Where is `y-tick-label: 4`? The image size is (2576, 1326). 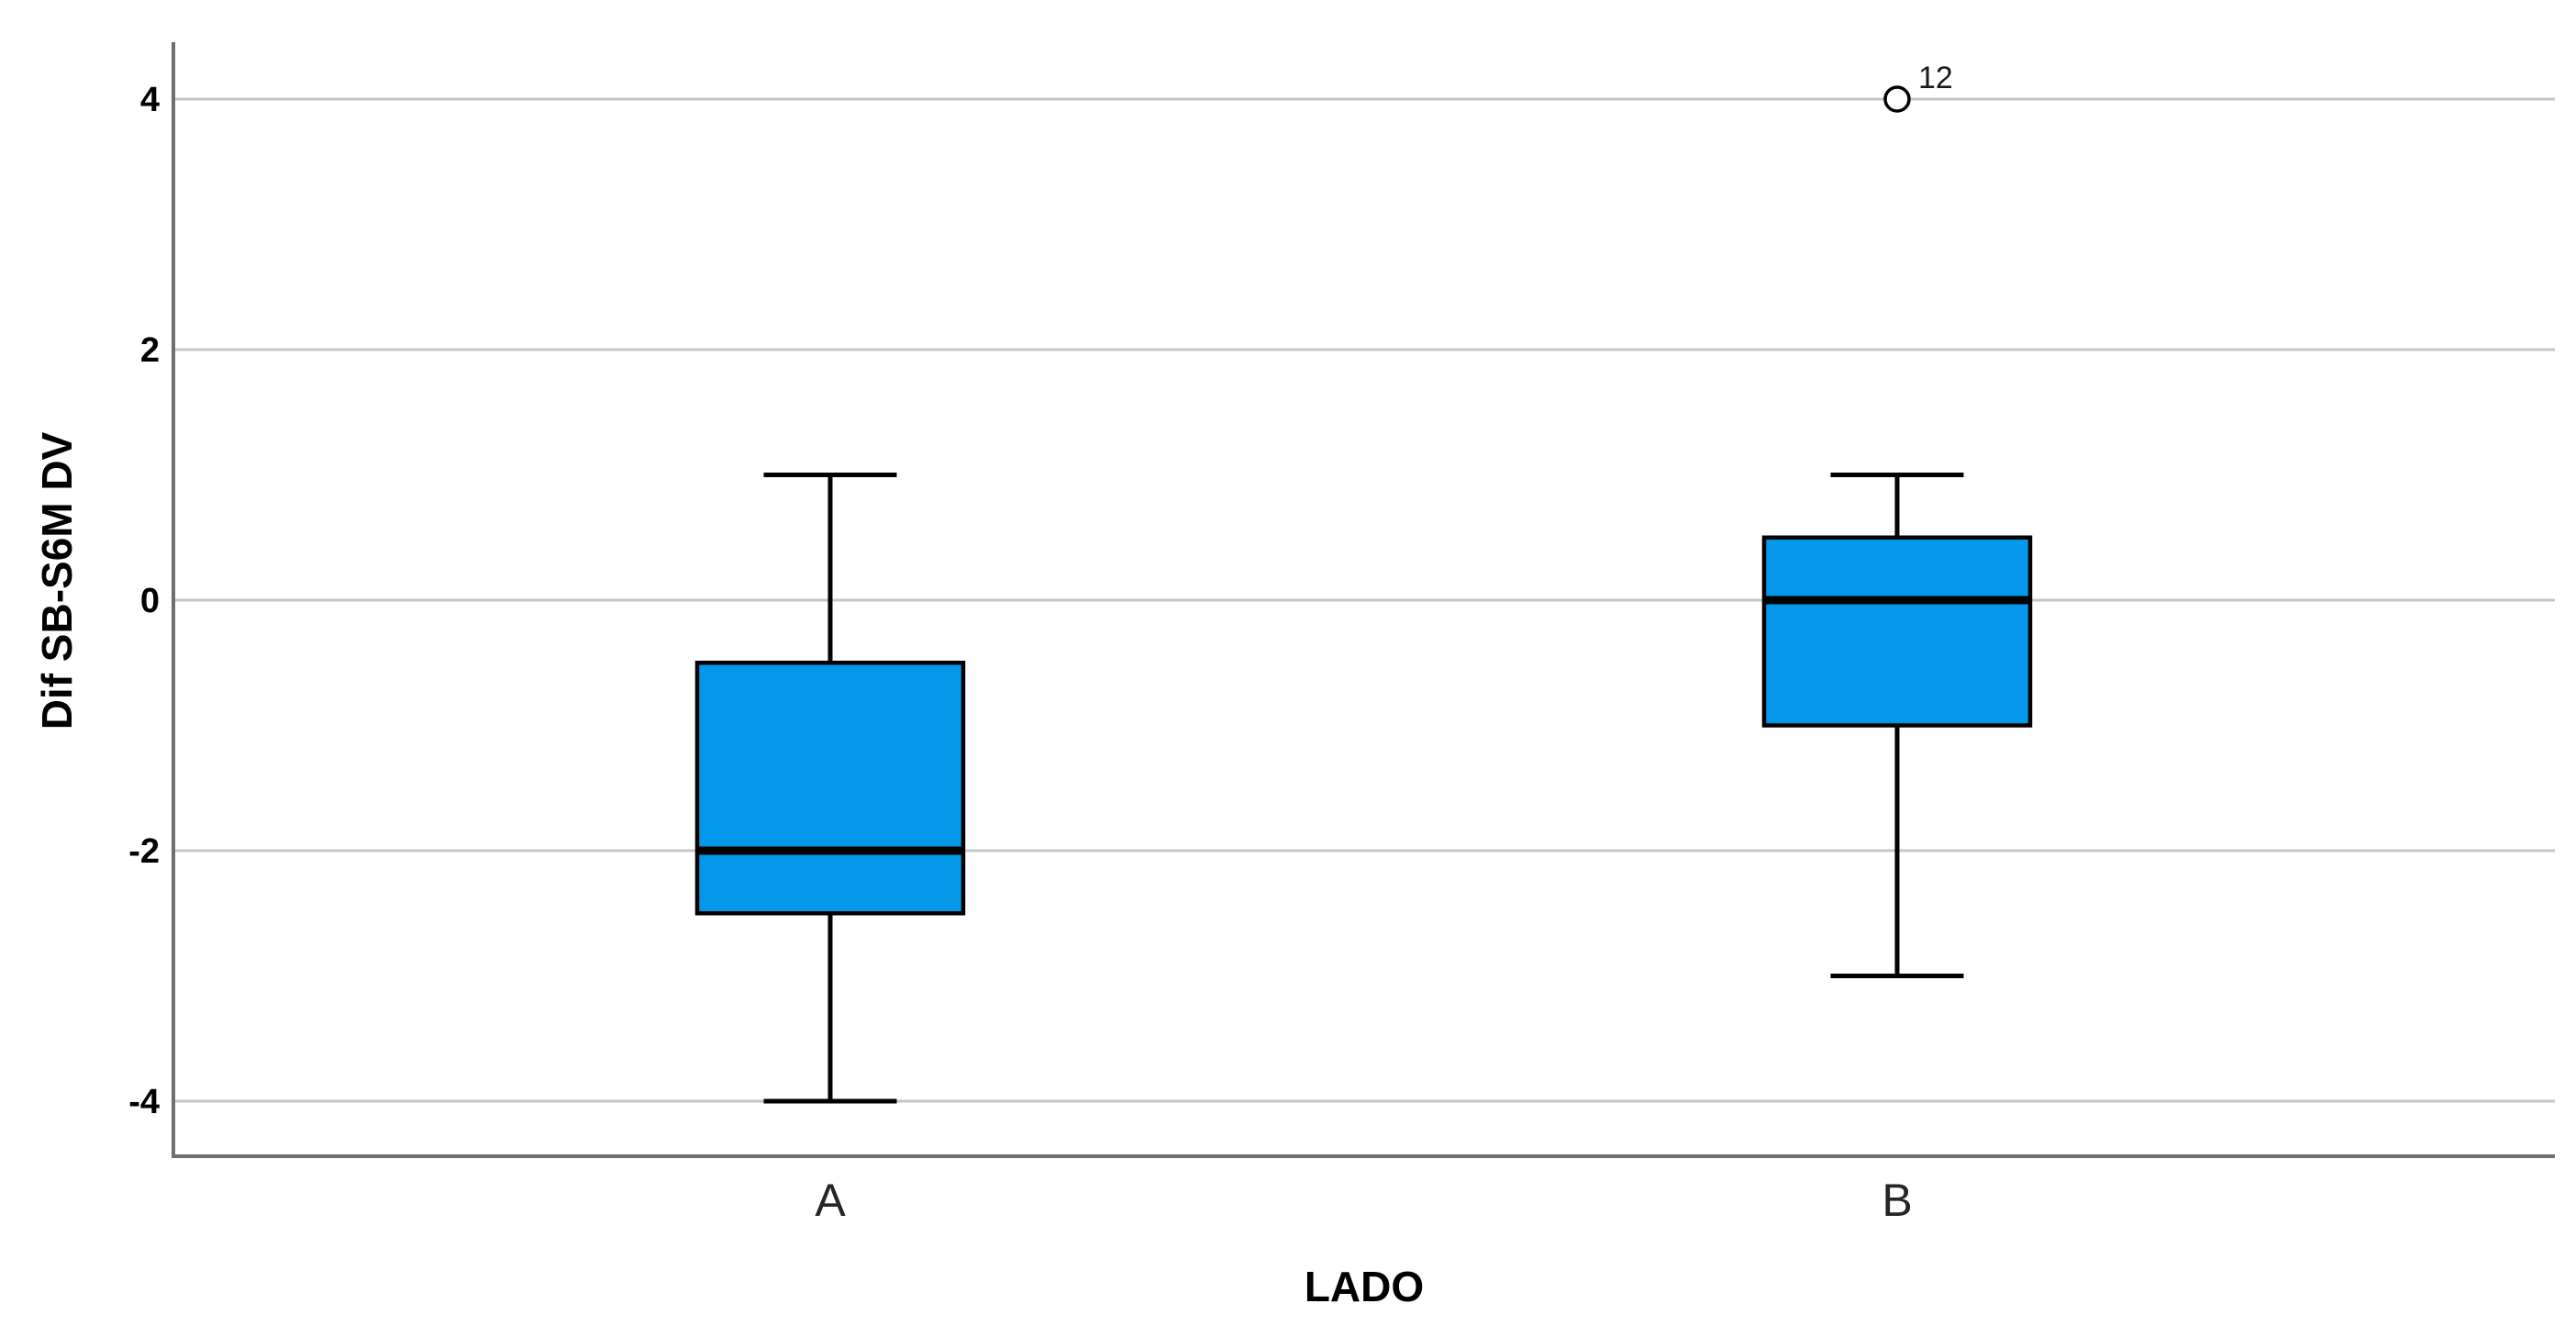 y-tick-label: 4 is located at coordinates (150, 100).